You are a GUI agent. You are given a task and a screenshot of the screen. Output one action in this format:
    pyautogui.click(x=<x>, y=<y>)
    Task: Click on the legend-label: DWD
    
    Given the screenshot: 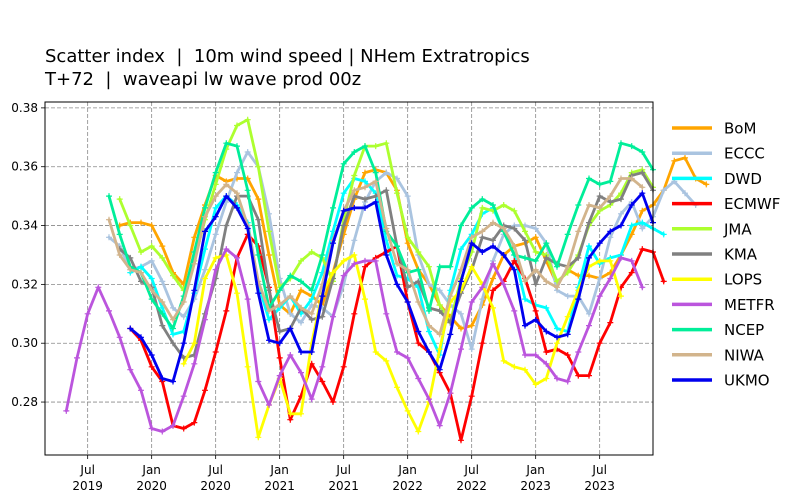 What is the action you would take?
    pyautogui.click(x=743, y=179)
    